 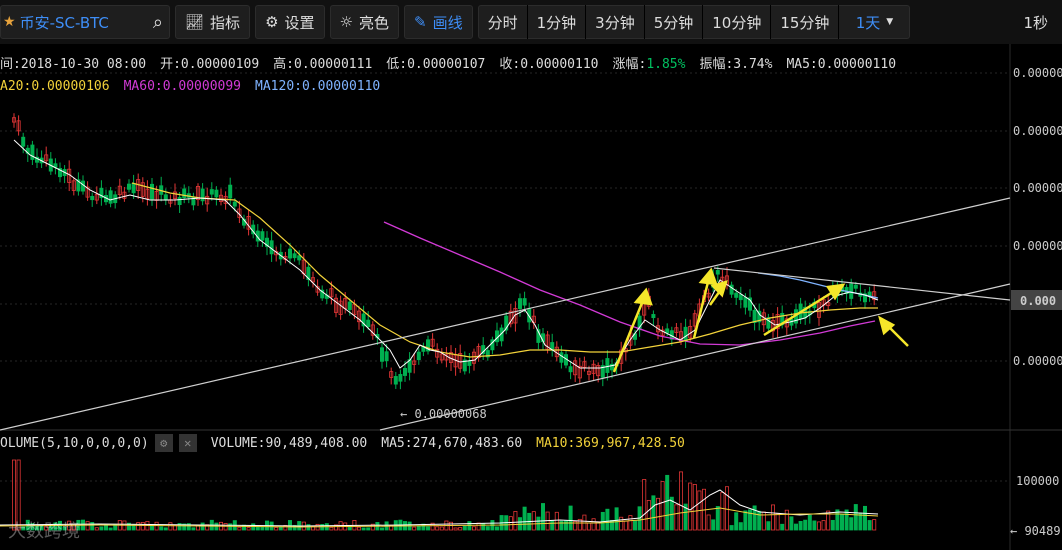 I want to click on search-icon: ⌕, so click(x=157, y=22).